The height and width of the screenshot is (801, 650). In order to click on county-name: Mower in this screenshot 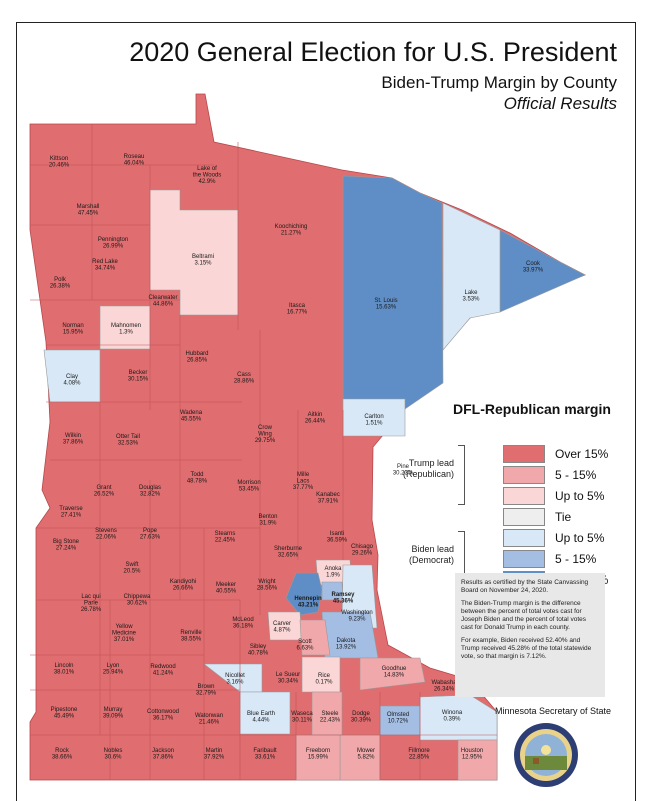, I will do `click(366, 751)`.